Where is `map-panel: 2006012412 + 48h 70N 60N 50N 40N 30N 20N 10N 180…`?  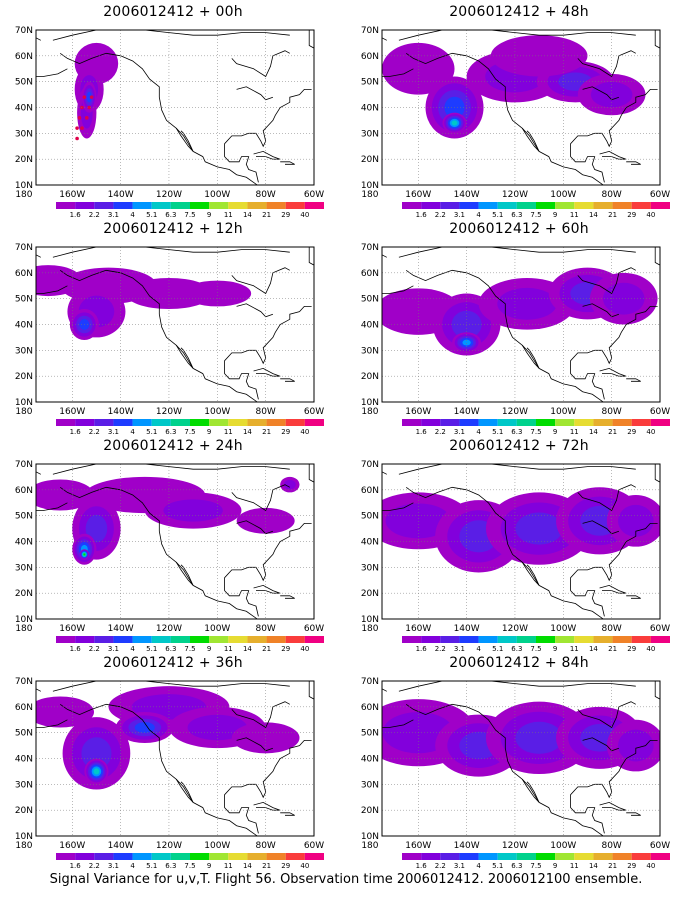 map-panel: 2006012412 + 48h 70N 60N 50N 40N 30N 20N 10N 180… is located at coordinates (519, 108).